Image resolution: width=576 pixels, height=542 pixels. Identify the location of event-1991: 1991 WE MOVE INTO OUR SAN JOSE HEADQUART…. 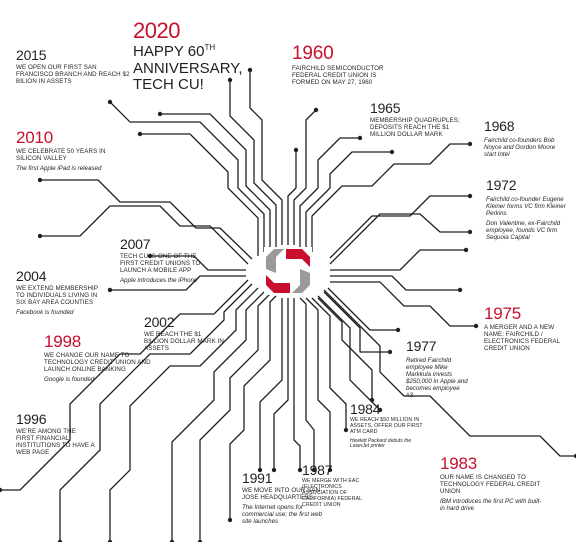
(287, 498).